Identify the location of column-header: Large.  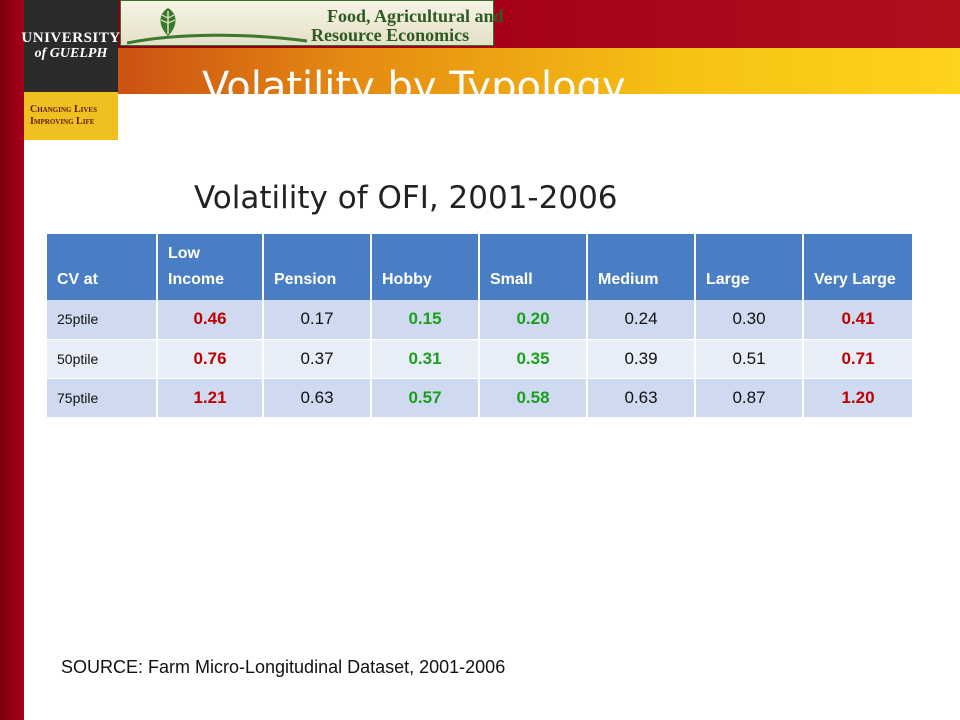
(749, 267).